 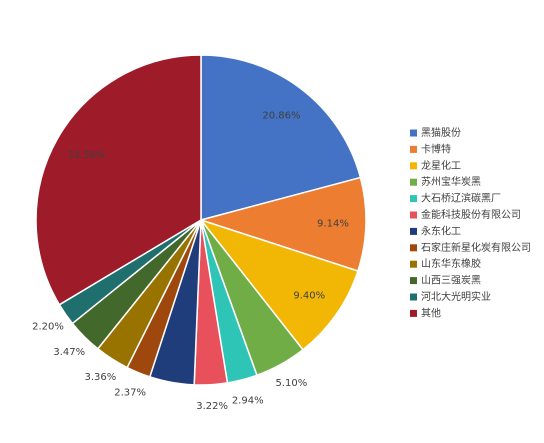 What do you see at coordinates (86, 155) in the screenshot?
I see `data-label: 33.58%` at bounding box center [86, 155].